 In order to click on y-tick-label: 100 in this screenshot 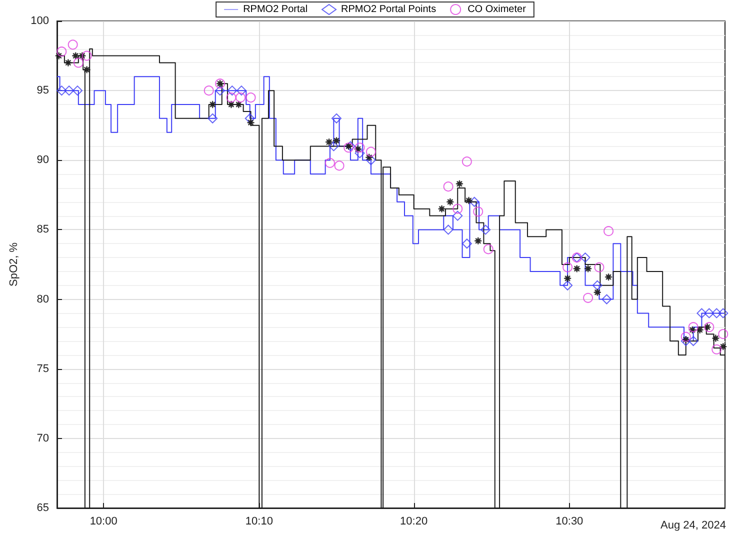, I will do `click(39, 21)`.